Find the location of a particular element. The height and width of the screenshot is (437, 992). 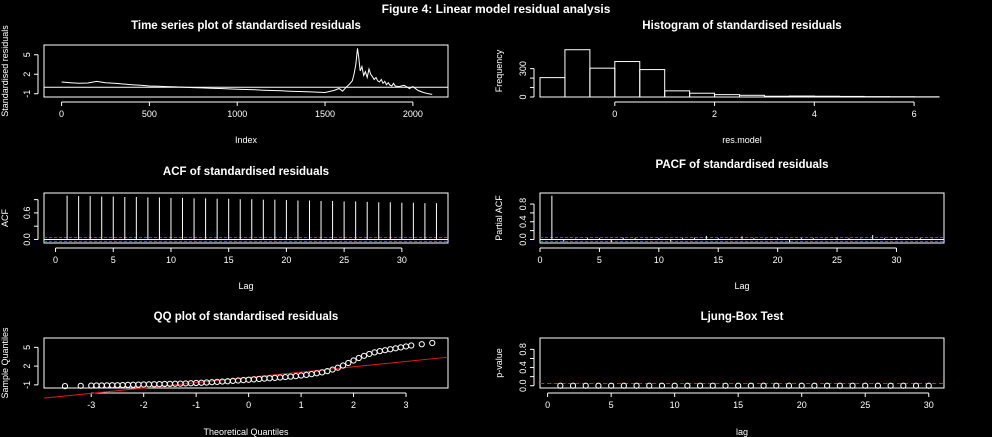

acf-x-tick-label: 5 is located at coordinates (113, 260).